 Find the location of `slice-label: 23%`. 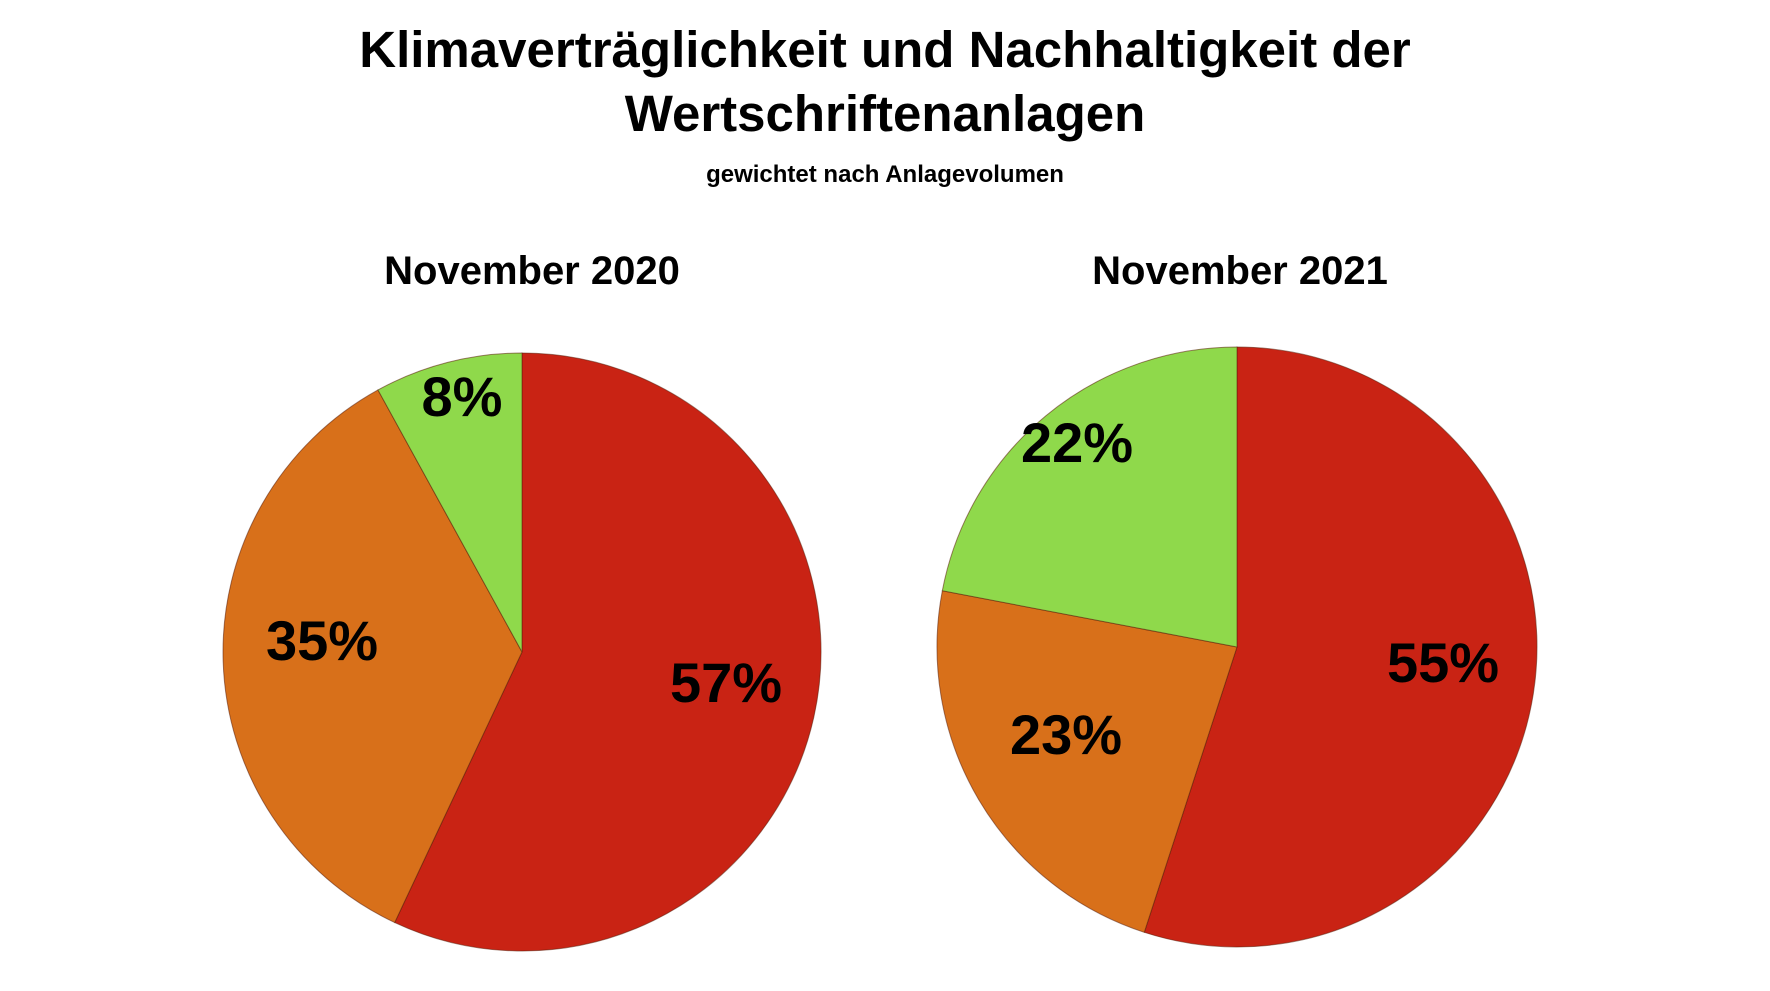

slice-label: 23% is located at coordinates (1066, 734).